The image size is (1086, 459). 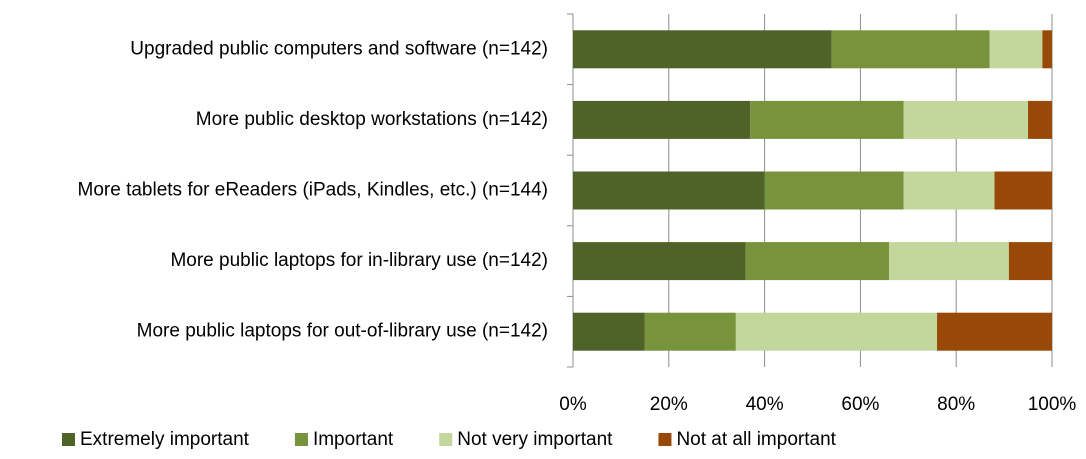 I want to click on legend-label: Not at all important, so click(x=756, y=439).